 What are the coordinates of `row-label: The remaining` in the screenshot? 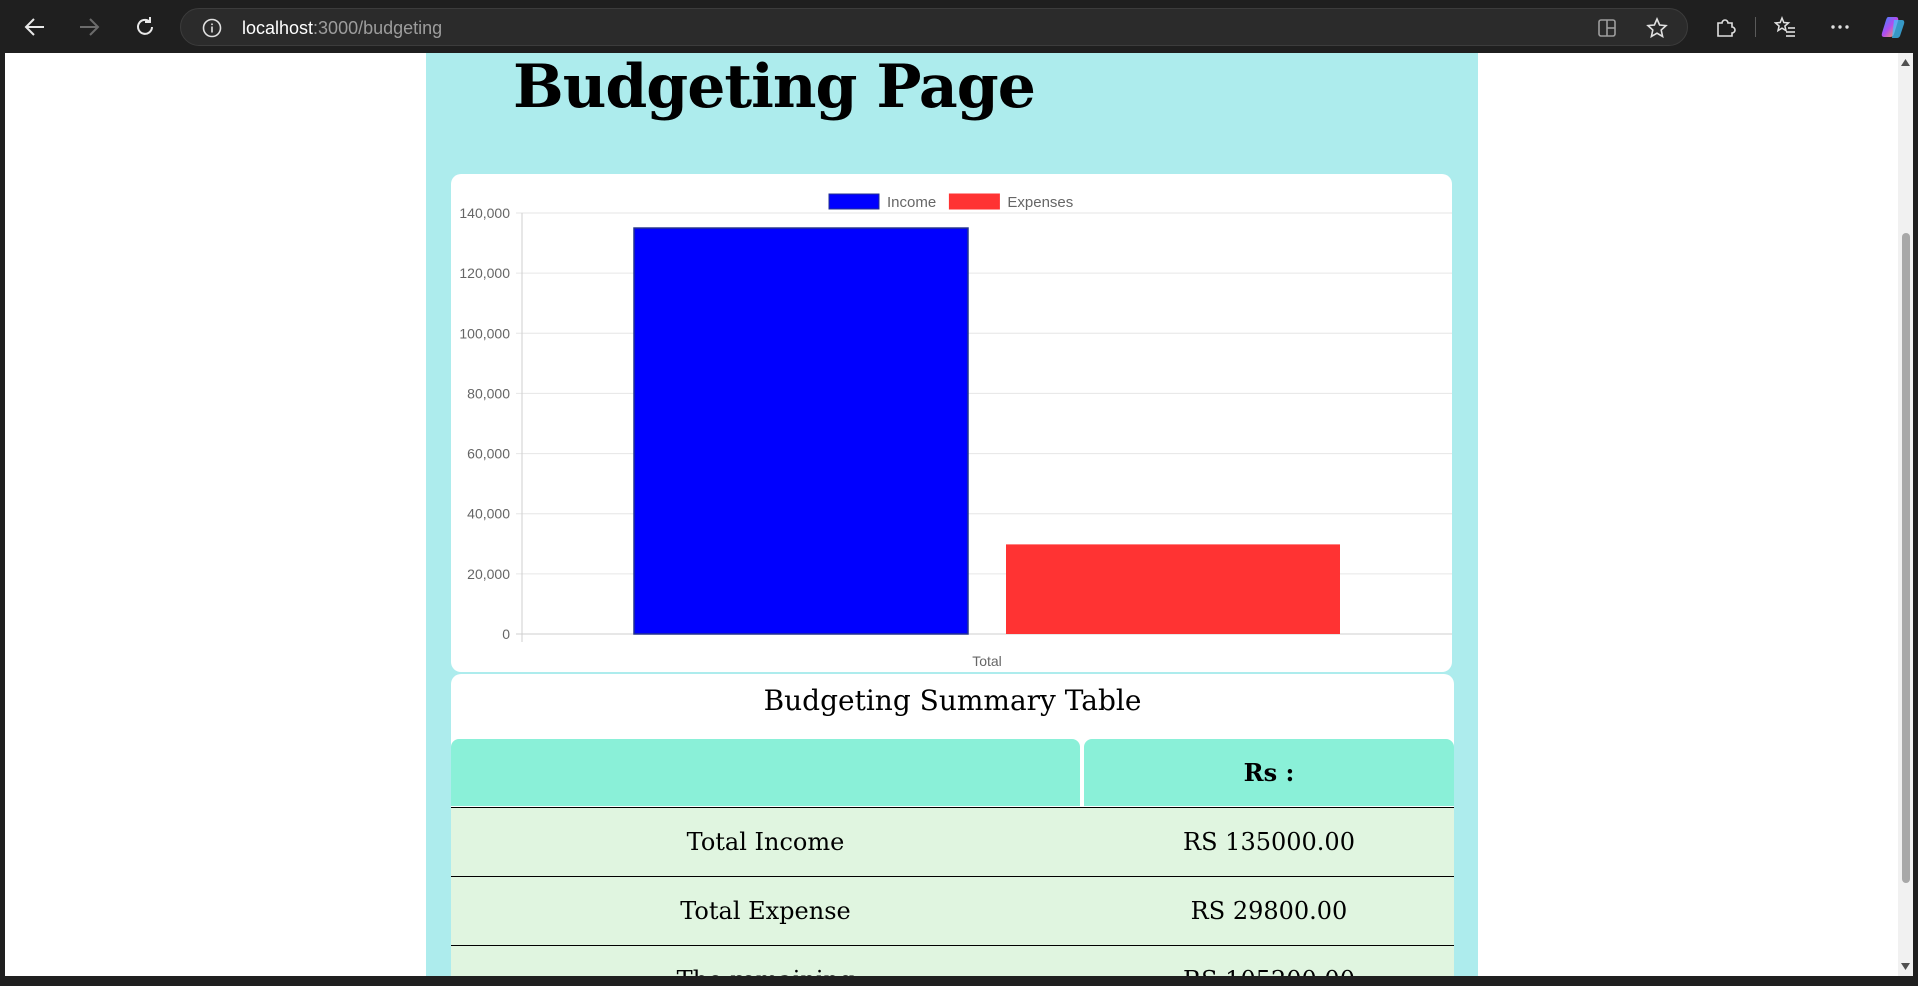 It's located at (765, 961).